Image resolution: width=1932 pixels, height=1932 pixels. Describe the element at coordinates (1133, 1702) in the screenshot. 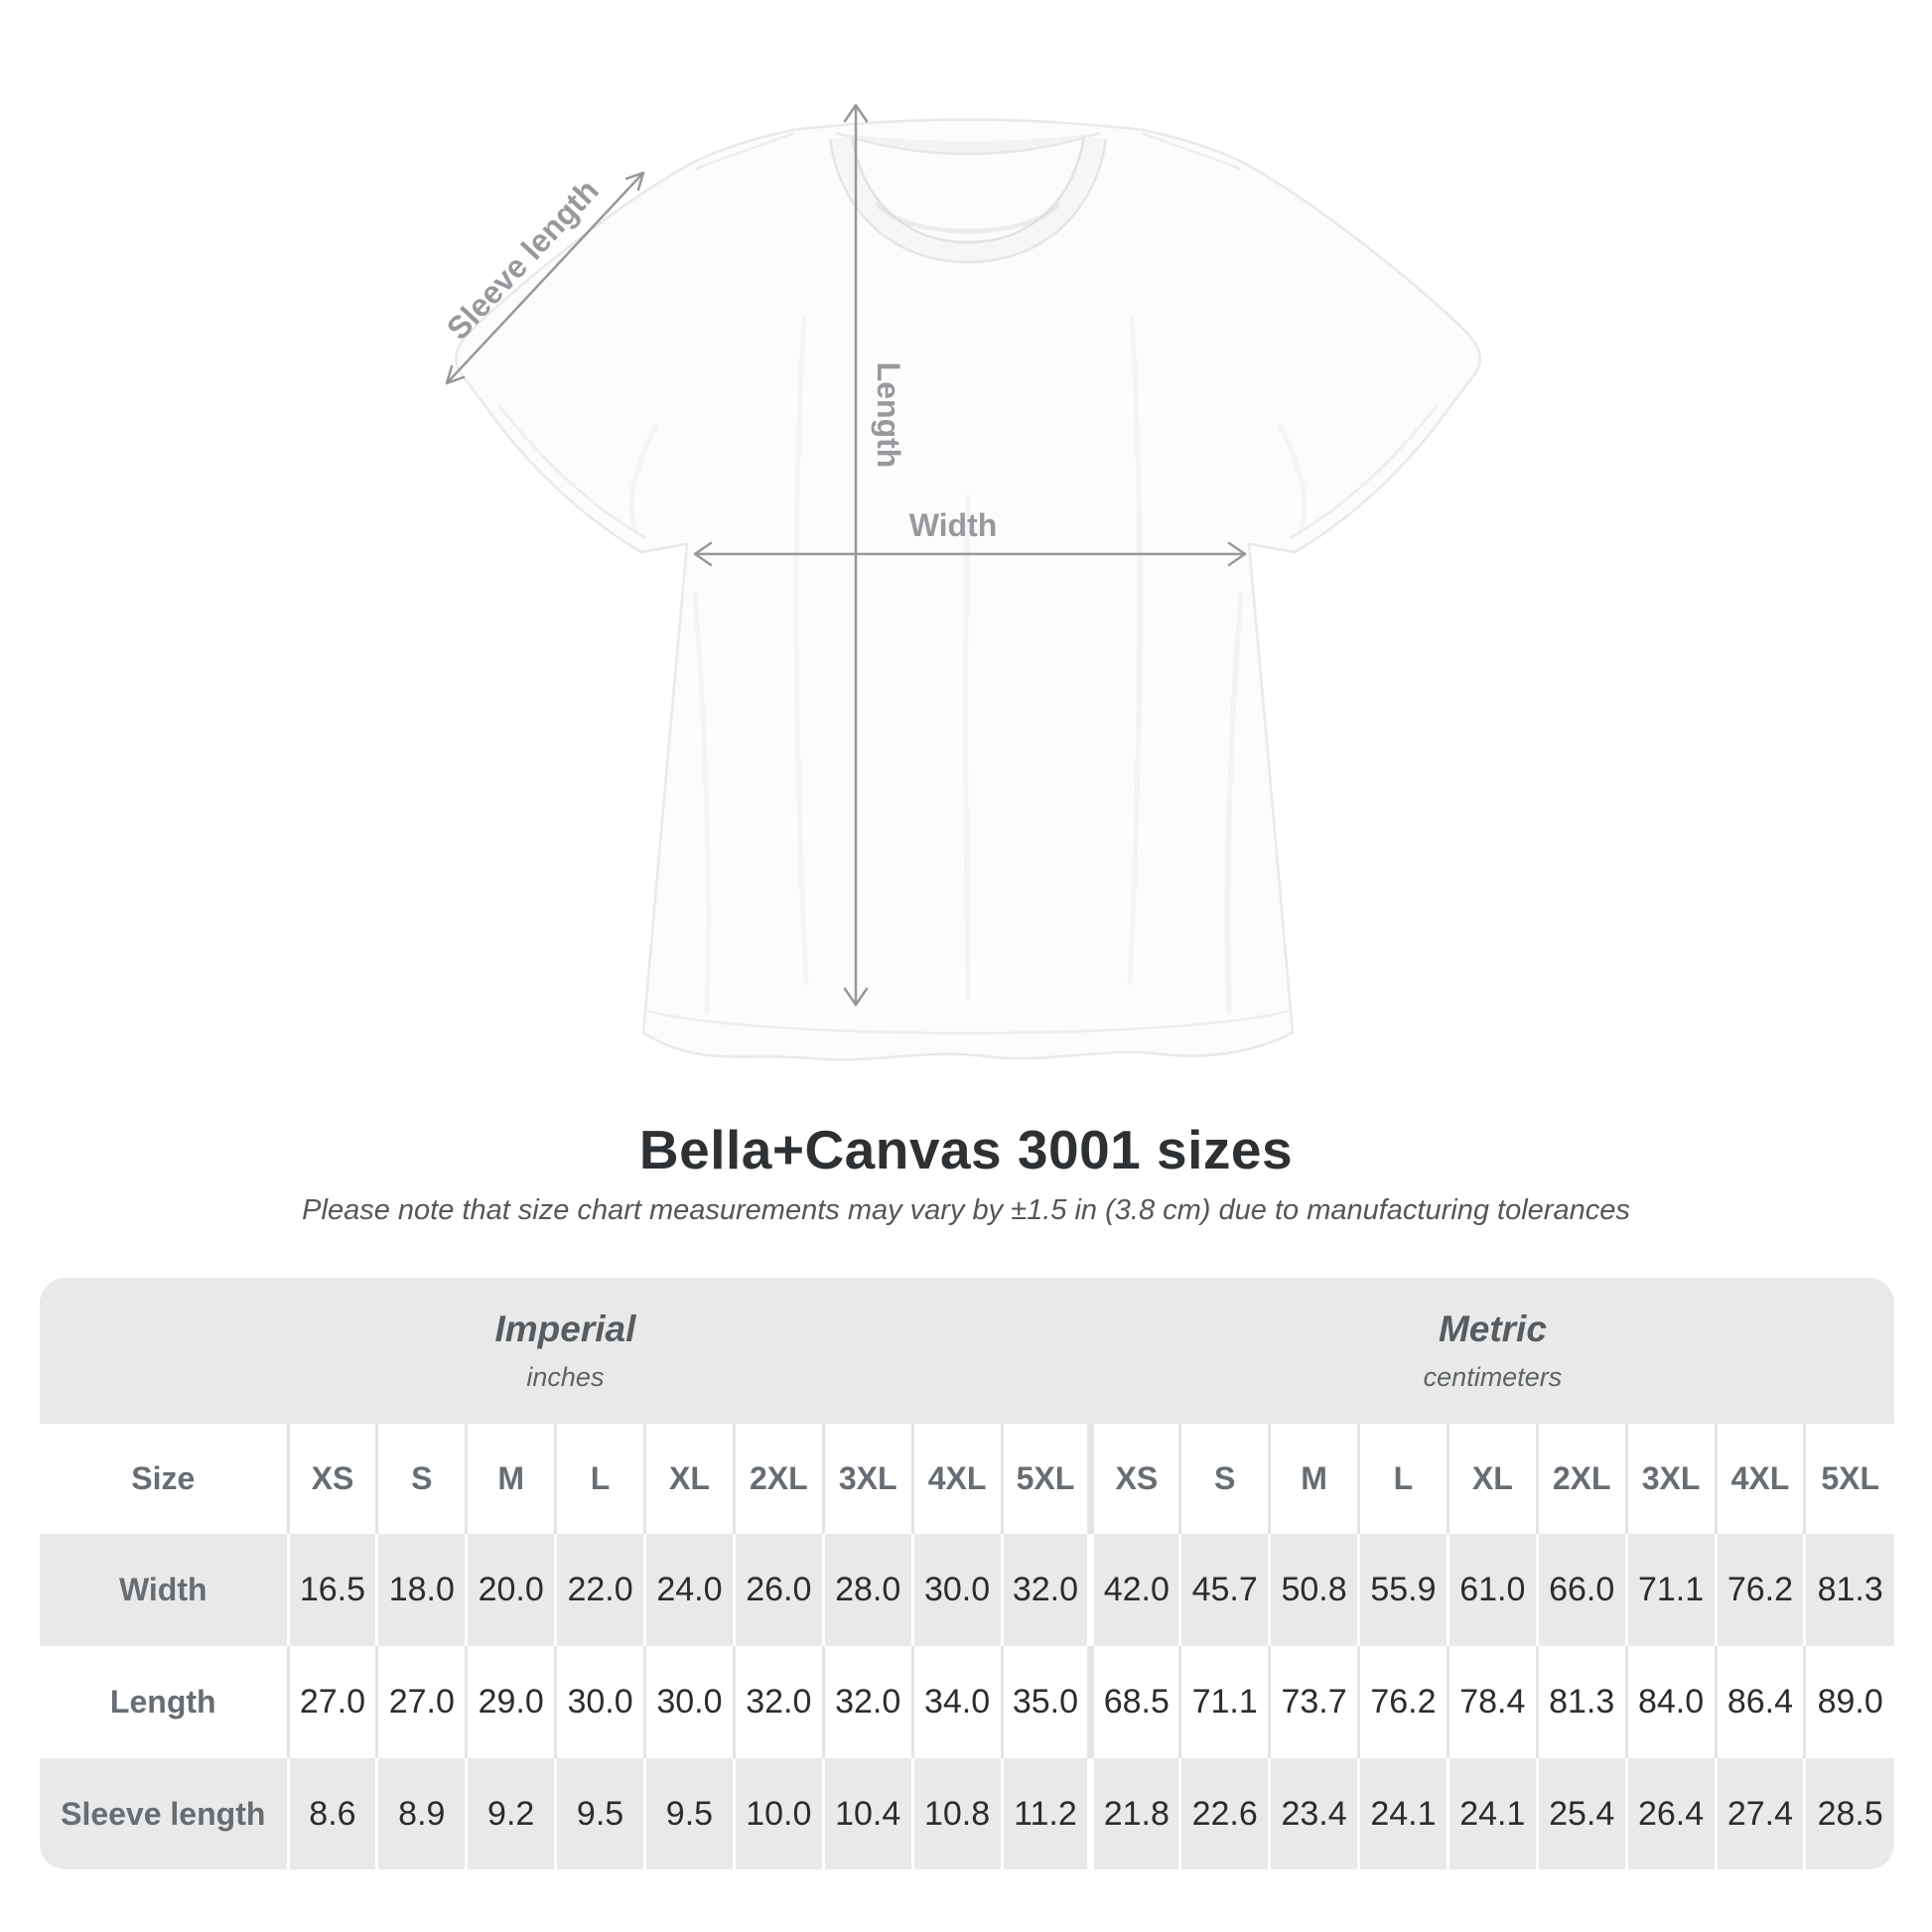

I see `value-cell: 68.5` at that location.